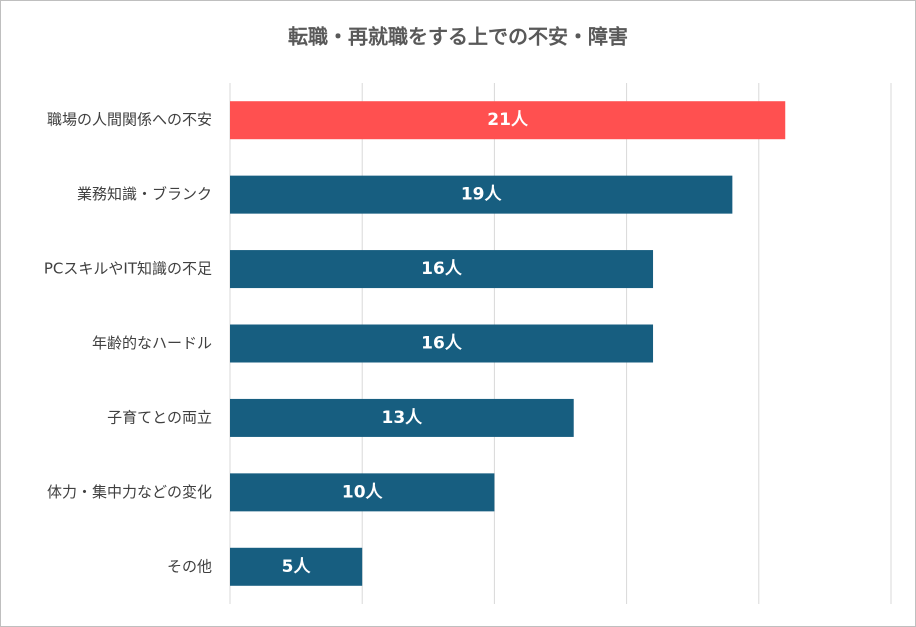 The image size is (916, 627). I want to click on y-tick-label: 子育てとの両立, so click(159, 417).